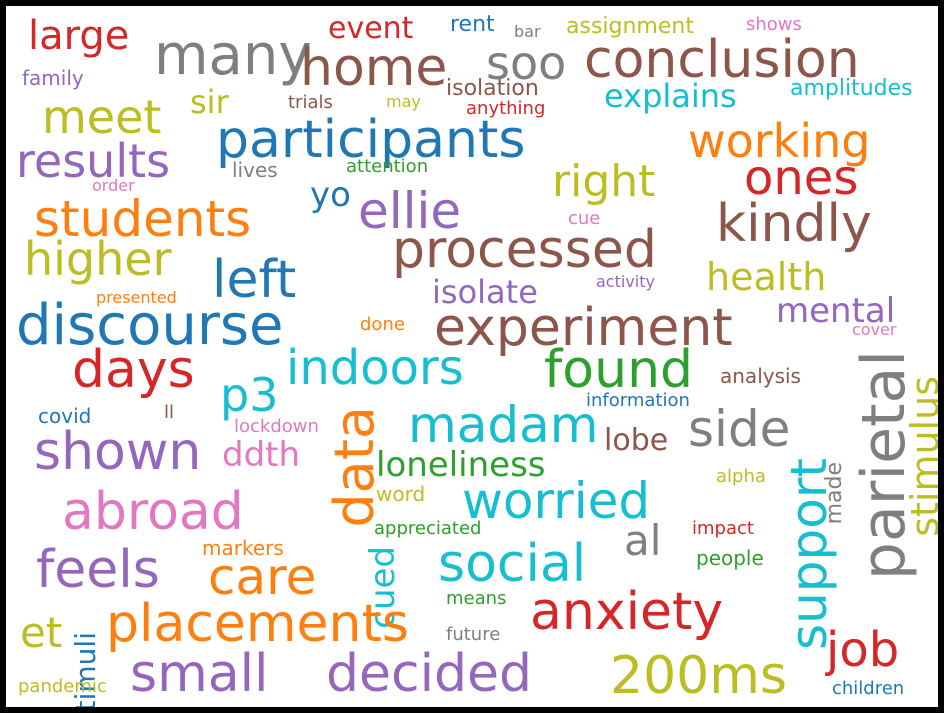 The height and width of the screenshot is (713, 944). Describe the element at coordinates (113, 185) in the screenshot. I see `word-order: order` at that location.